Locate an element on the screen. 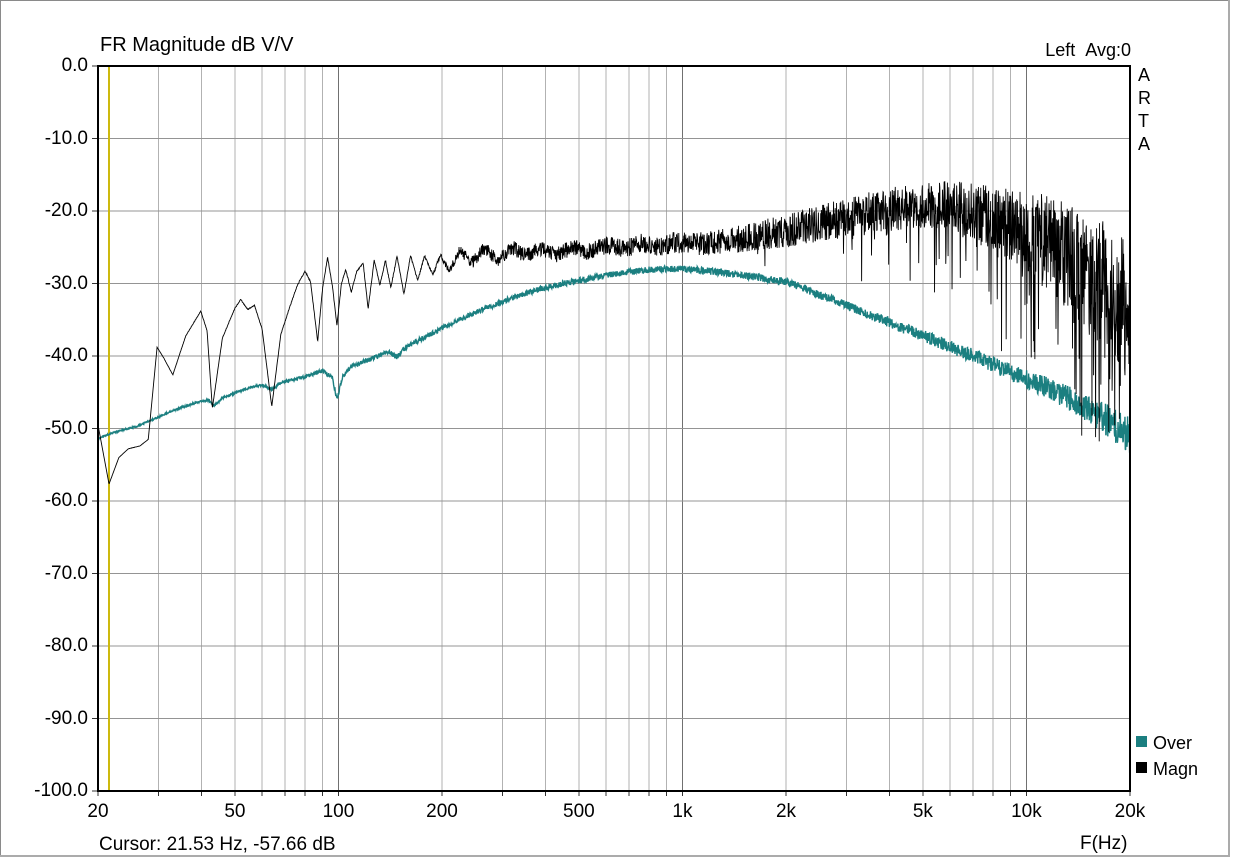  y-tick-label--20.0: -20.0 is located at coordinates (66, 210).